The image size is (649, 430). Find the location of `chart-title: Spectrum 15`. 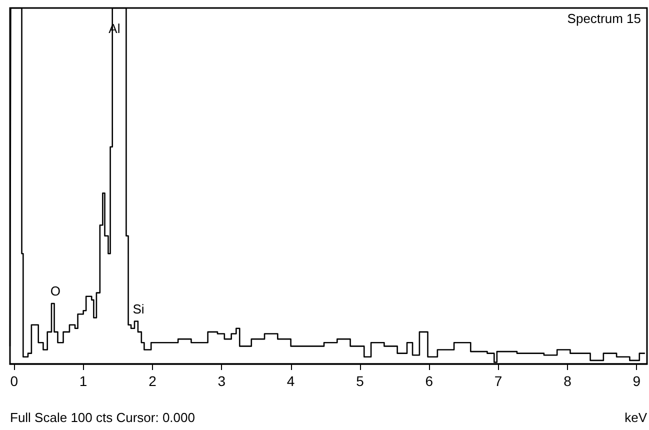

chart-title: Spectrum 15 is located at coordinates (604, 18).